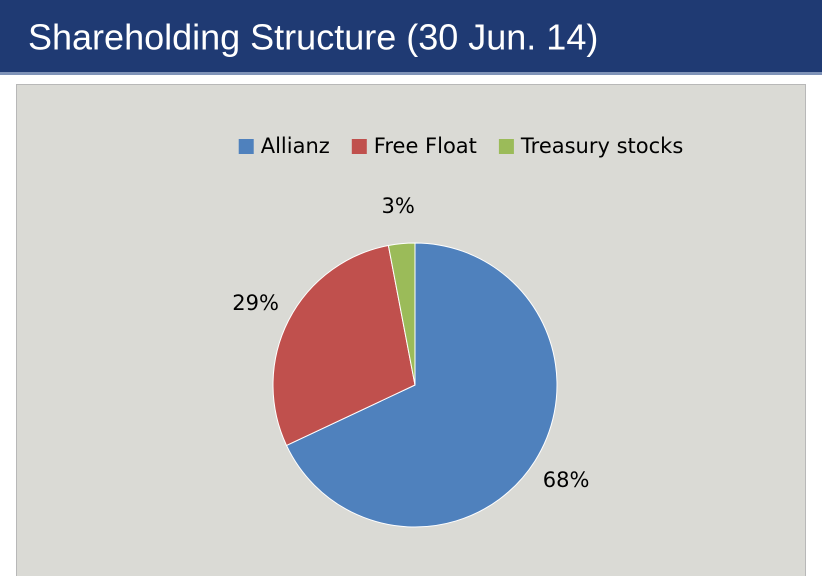 Image resolution: width=822 pixels, height=576 pixels. What do you see at coordinates (313, 37) in the screenshot?
I see `chart-title: Shareholding Structure (30 Jun. 14)` at bounding box center [313, 37].